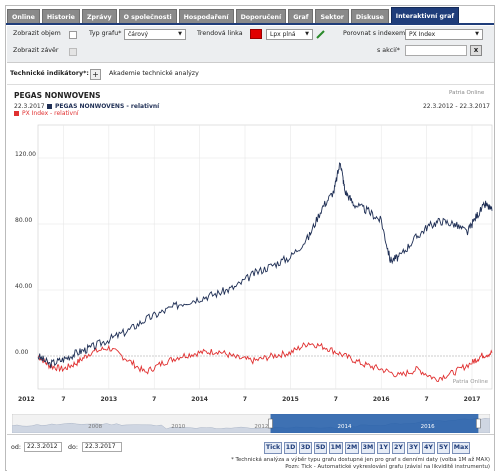  What do you see at coordinates (73, 52) in the screenshot?
I see `show-close-checkbox` at bounding box center [73, 52].